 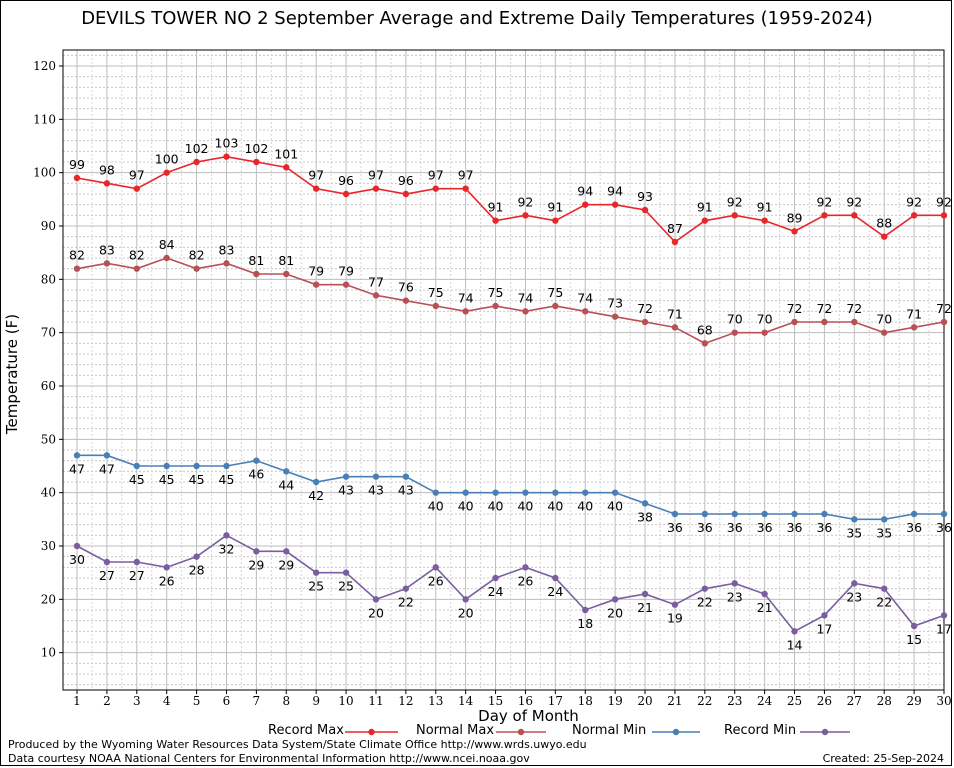 I want to click on data-label: 99, so click(x=77, y=164).